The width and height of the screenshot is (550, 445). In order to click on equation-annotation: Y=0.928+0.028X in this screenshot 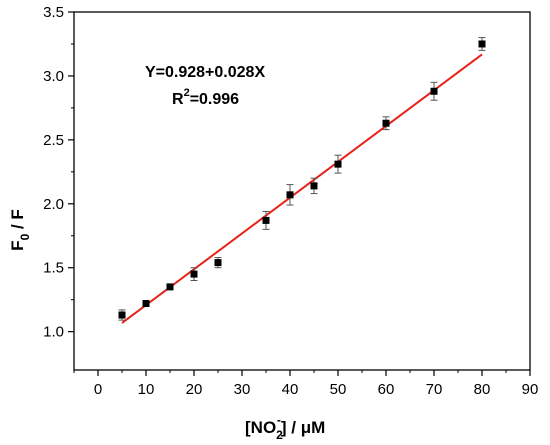, I will do `click(205, 72)`.